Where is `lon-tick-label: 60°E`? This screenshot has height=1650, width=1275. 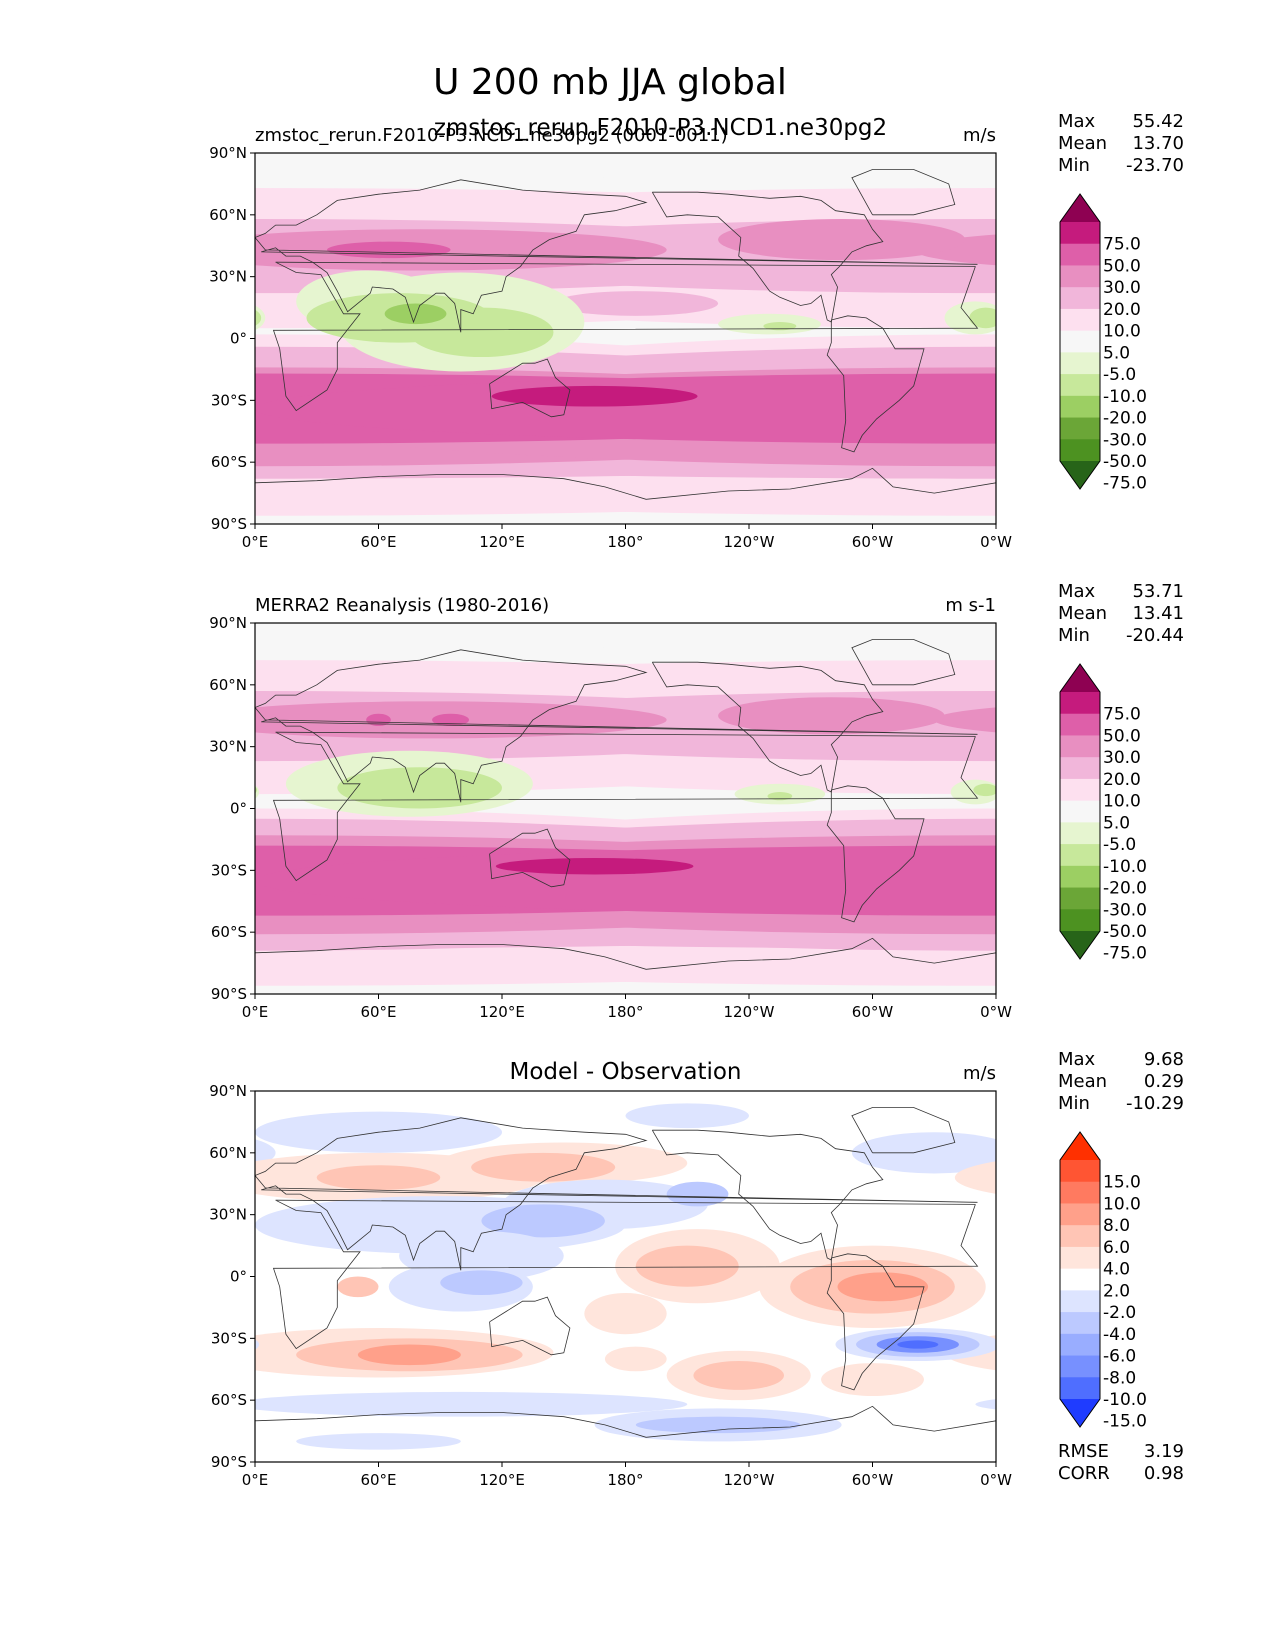
lon-tick-label: 60°E is located at coordinates (378, 1480).